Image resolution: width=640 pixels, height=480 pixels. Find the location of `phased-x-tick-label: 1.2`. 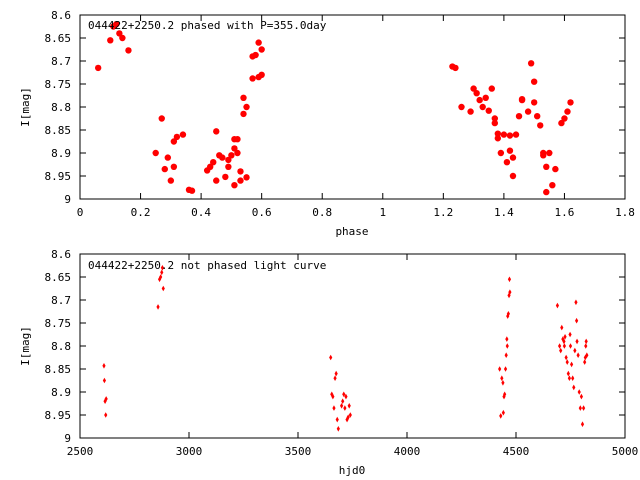

phased-x-tick-label: 1.2 is located at coordinates (443, 212).